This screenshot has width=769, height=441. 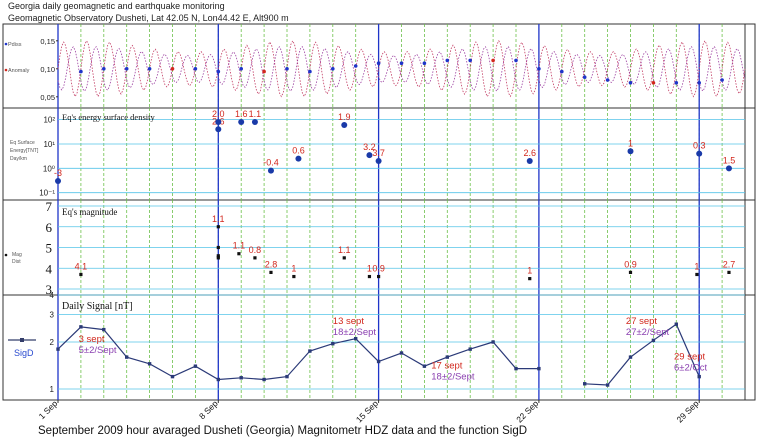 What do you see at coordinates (447, 366) in the screenshot?
I see `sigd-annotation-date: 17 sept` at bounding box center [447, 366].